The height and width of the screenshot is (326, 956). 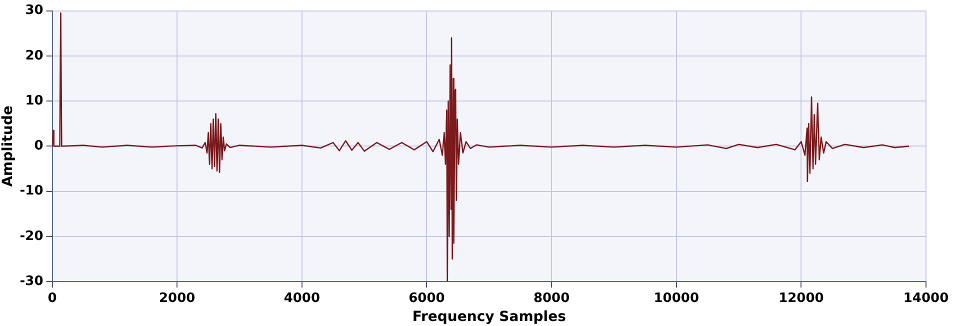 What do you see at coordinates (177, 298) in the screenshot?
I see `x-tick-label: 2000` at bounding box center [177, 298].